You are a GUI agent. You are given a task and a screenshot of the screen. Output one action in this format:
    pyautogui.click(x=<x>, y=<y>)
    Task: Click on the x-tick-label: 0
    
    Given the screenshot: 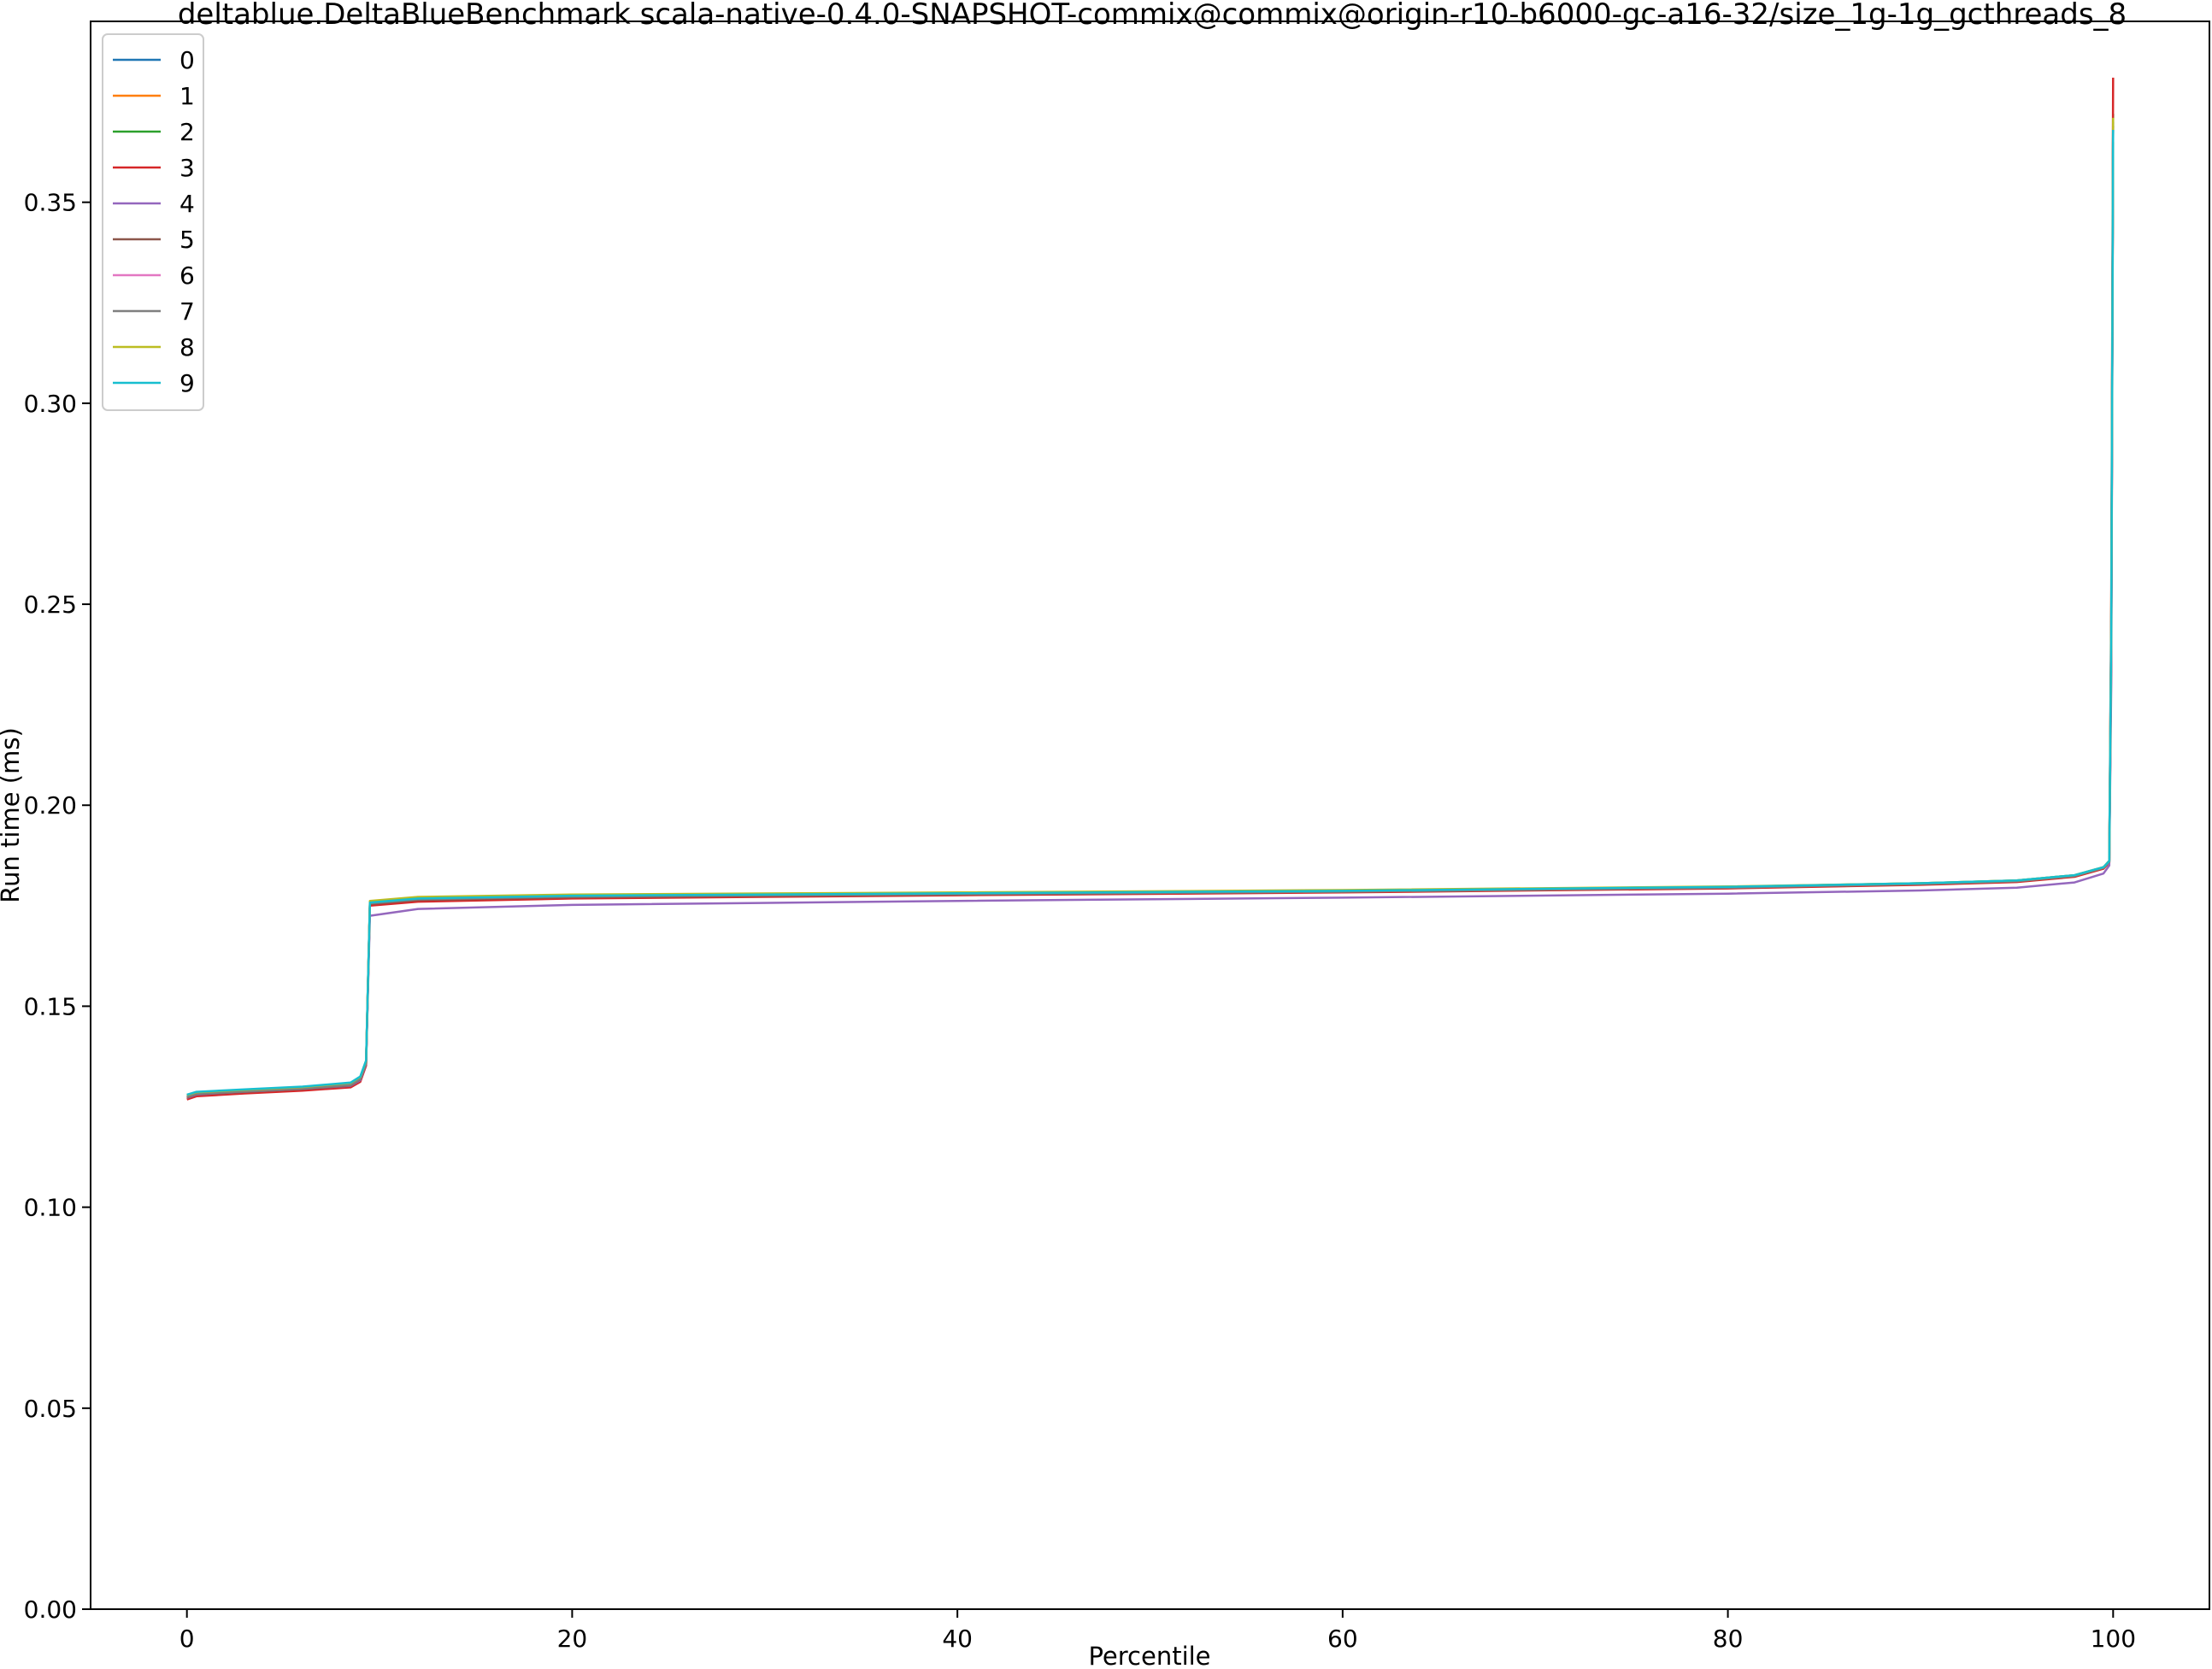 What is the action you would take?
    pyautogui.click(x=187, y=1639)
    